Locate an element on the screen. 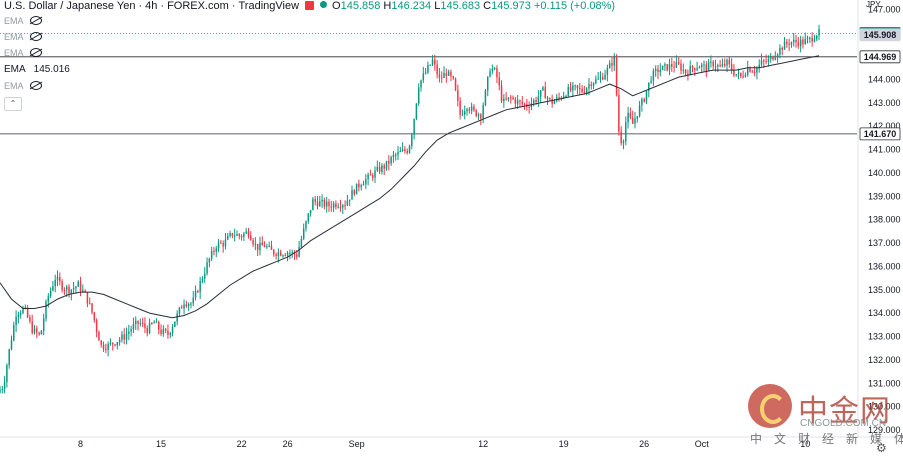 The width and height of the screenshot is (903, 457). exchange: FOREX.com is located at coordinates (198, 6).